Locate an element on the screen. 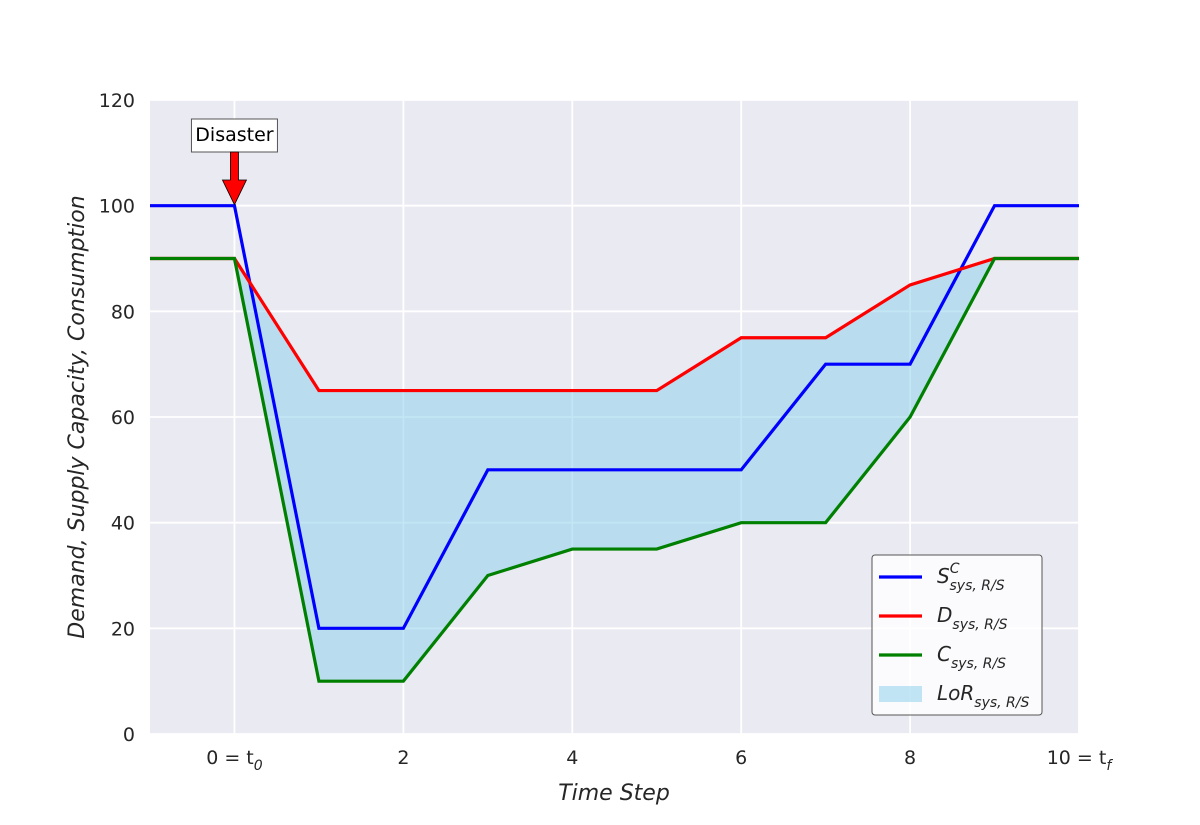  x-tick-label-10: 10 = tf is located at coordinates (1080, 760).